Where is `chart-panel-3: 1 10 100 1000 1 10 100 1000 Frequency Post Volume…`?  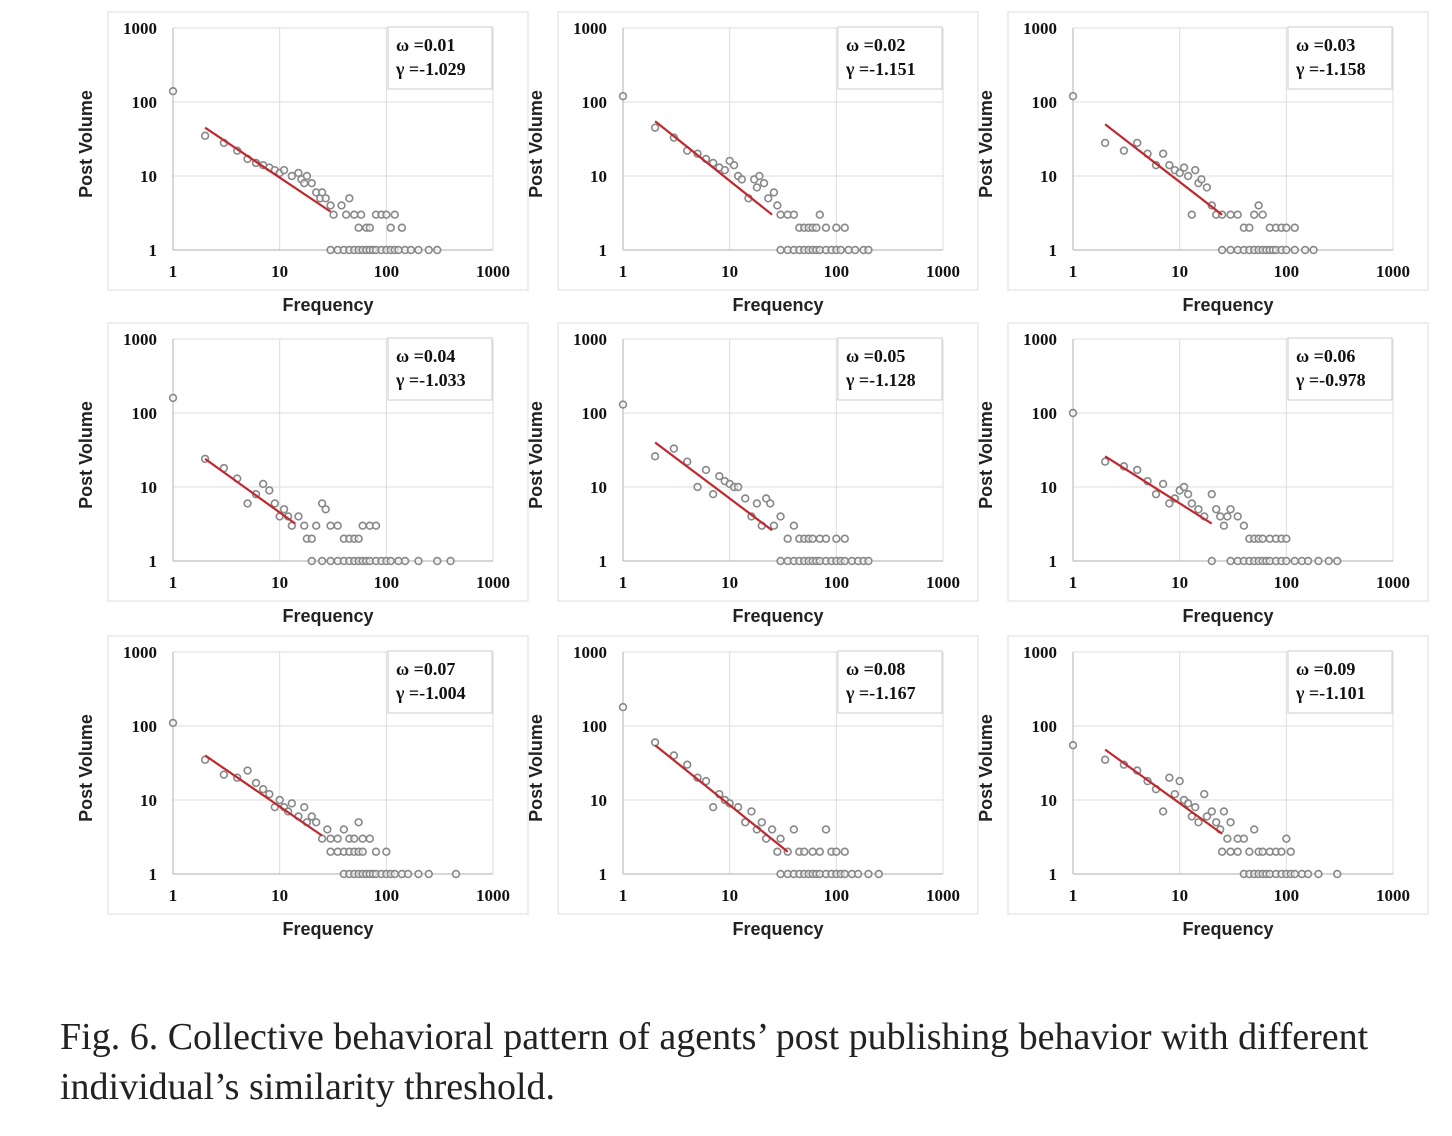
chart-panel-3: 1 10 100 1000 1 10 100 1000 Frequency Post Volume… is located at coordinates (1202, 163).